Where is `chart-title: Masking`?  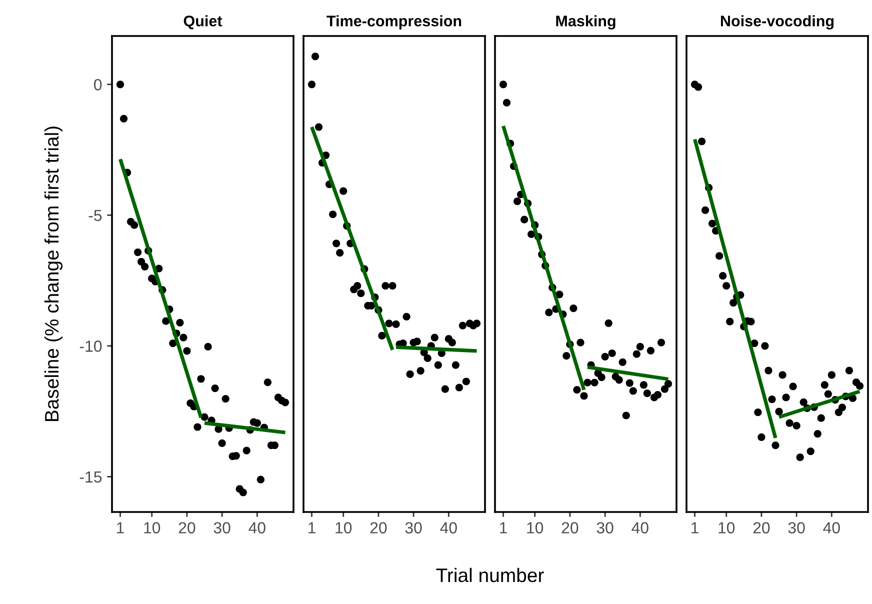 chart-title: Masking is located at coordinates (586, 22).